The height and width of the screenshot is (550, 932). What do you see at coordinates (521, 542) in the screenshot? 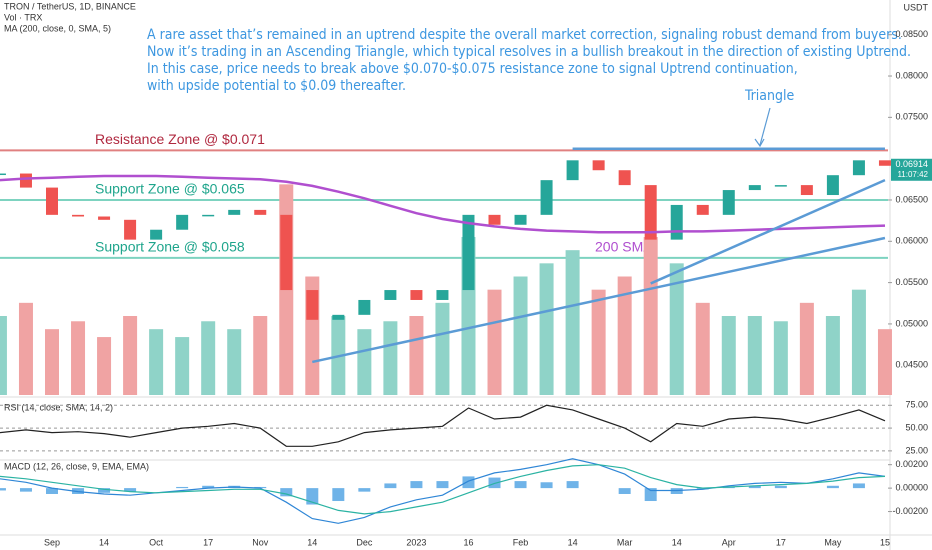
I see `x-tick-label: Feb` at bounding box center [521, 542].